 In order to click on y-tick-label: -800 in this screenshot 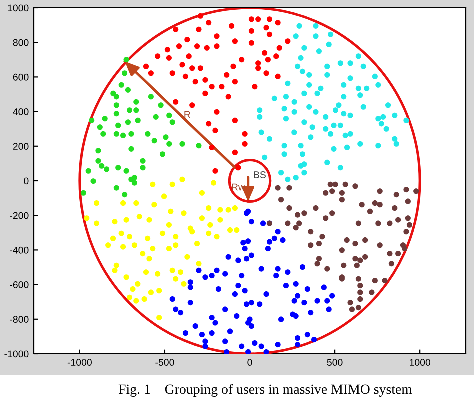, I will do `click(19, 320)`.